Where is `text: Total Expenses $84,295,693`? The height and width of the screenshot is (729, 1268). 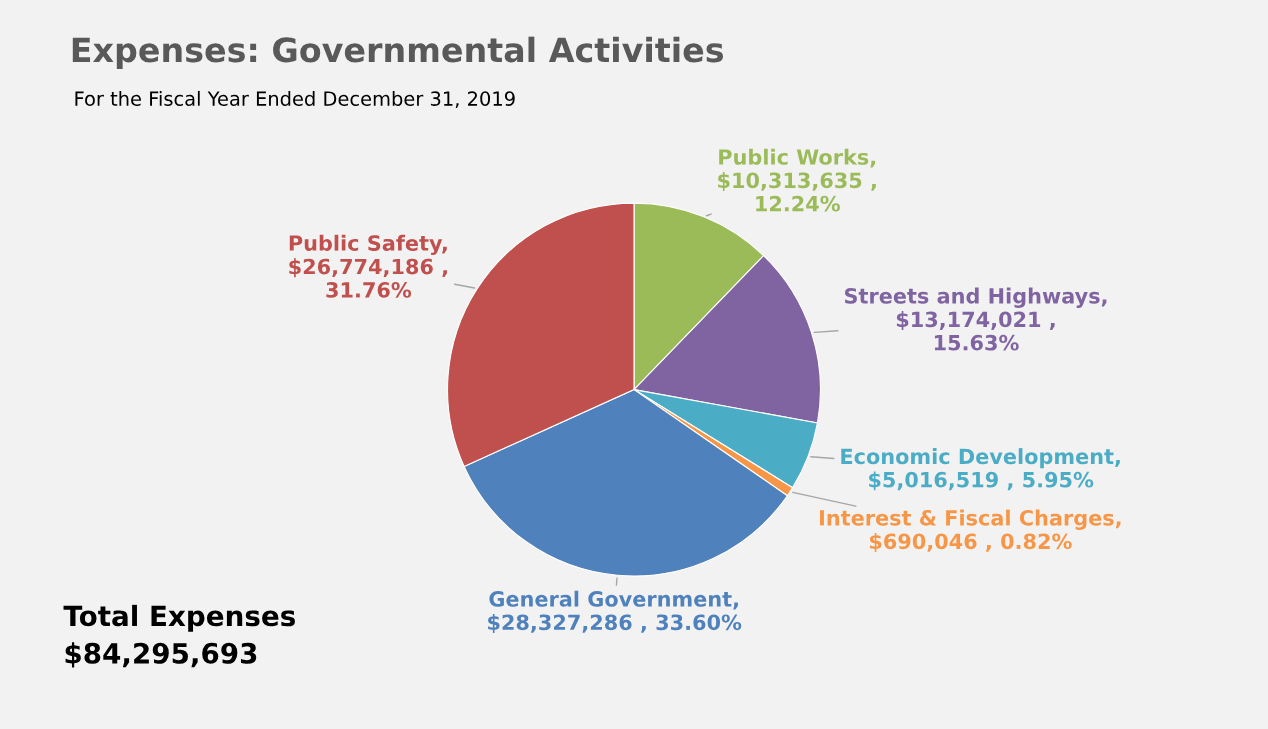 text: Total Expenses $84,295,693 is located at coordinates (179, 636).